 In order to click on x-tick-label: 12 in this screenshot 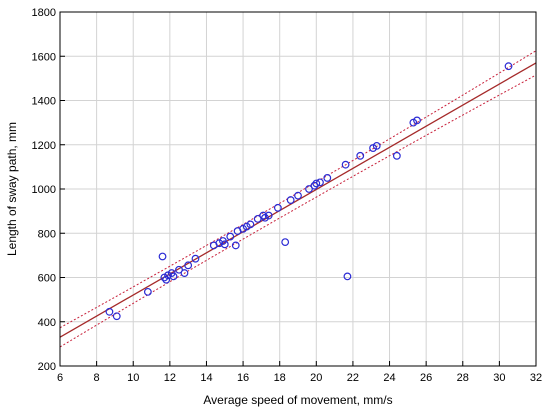, I will do `click(170, 378)`.